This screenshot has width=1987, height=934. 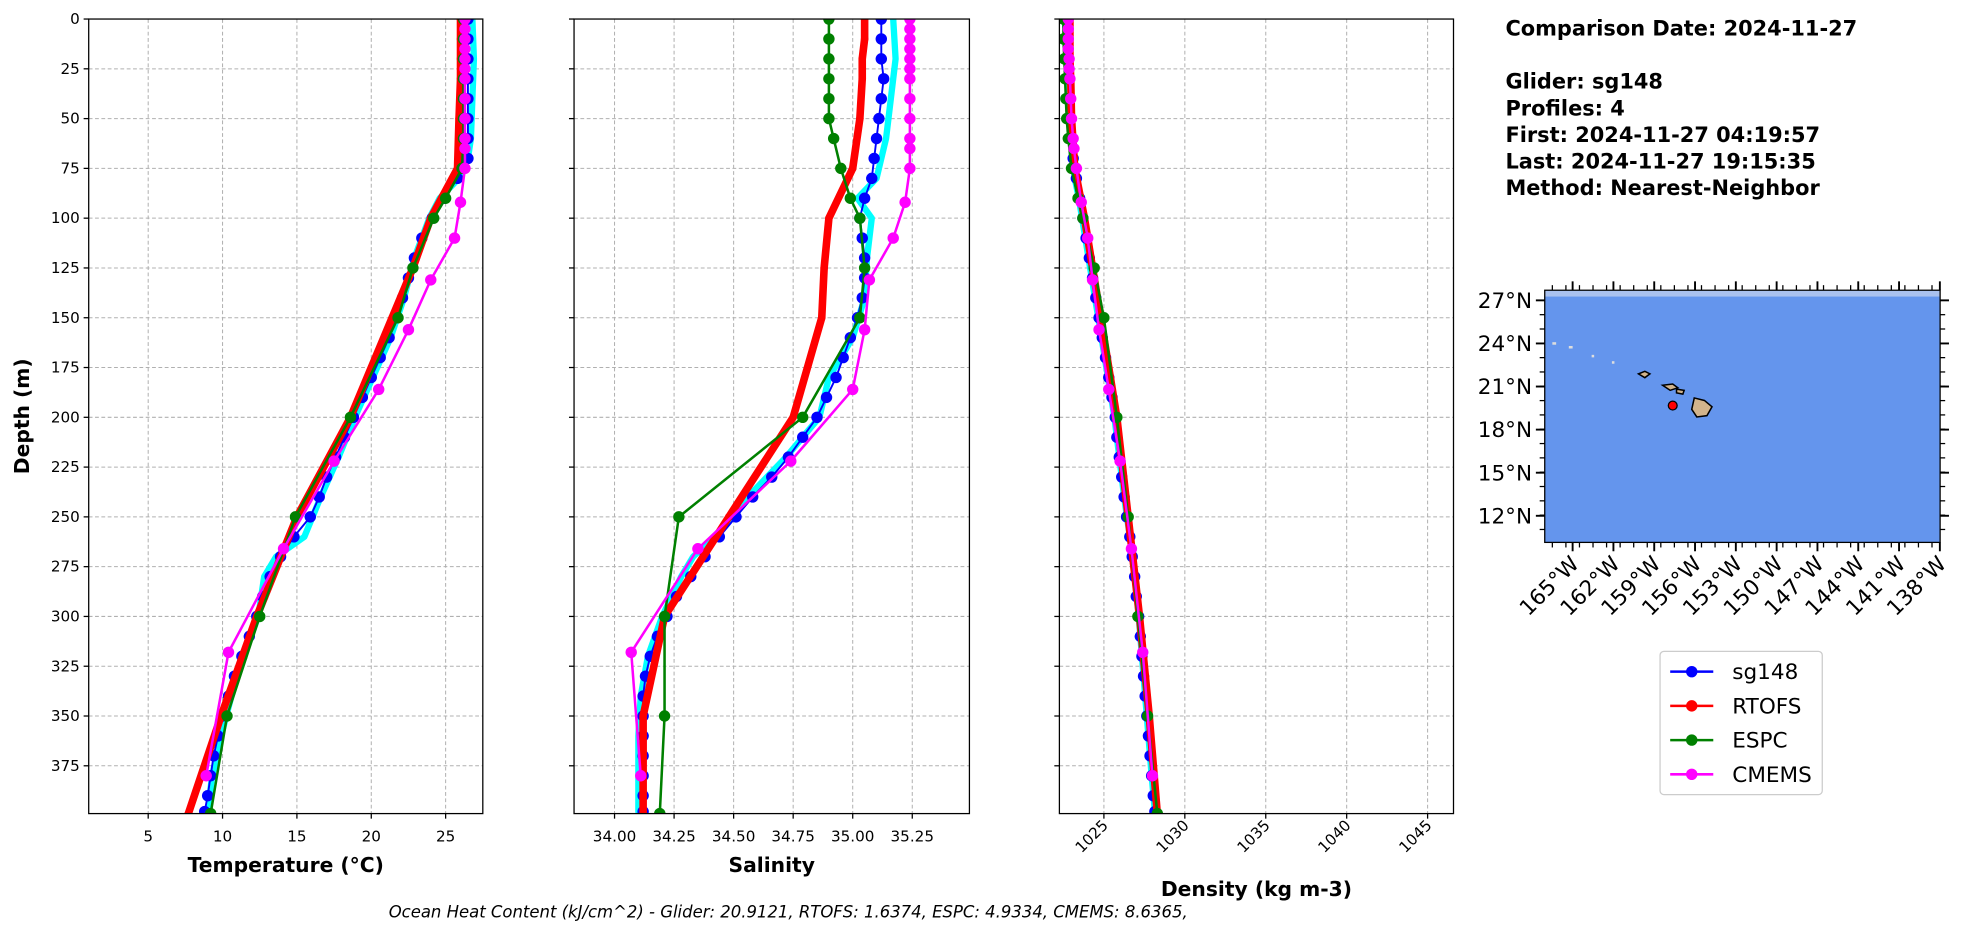 I want to click on x-axis-label: Density (kg m-3), so click(x=1256, y=889).